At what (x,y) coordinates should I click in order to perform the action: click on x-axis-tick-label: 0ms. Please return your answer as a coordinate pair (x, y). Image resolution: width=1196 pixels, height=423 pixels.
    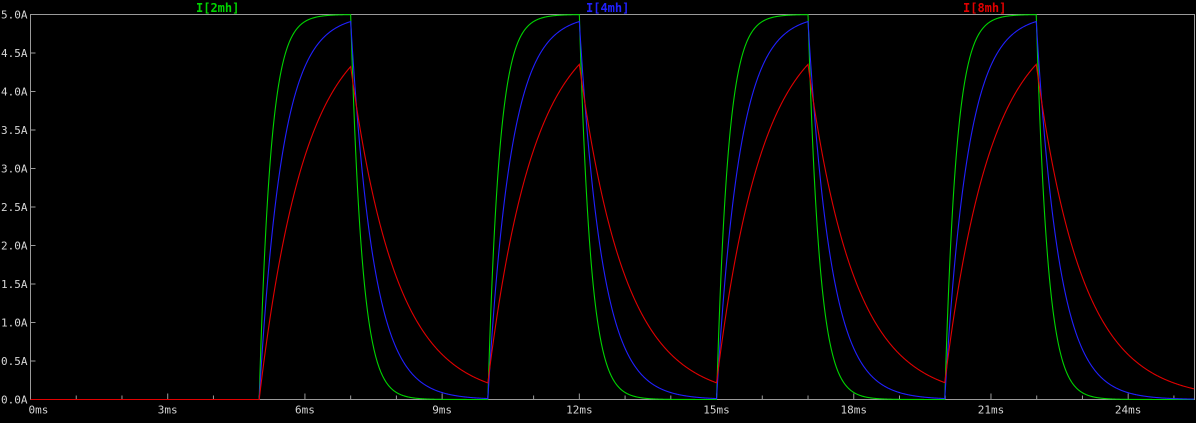
    Looking at the image, I should click on (39, 410).